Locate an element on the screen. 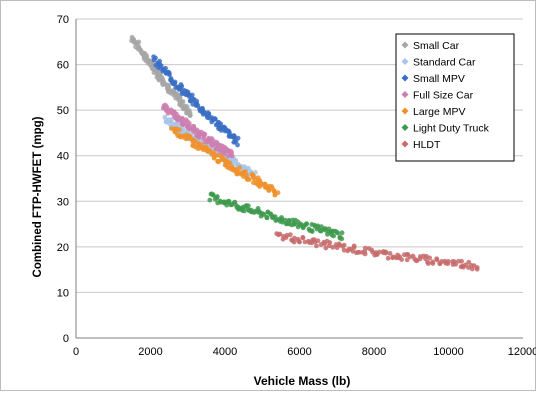 This screenshot has width=536, height=397. y-tick-label: 0 is located at coordinates (66, 339).